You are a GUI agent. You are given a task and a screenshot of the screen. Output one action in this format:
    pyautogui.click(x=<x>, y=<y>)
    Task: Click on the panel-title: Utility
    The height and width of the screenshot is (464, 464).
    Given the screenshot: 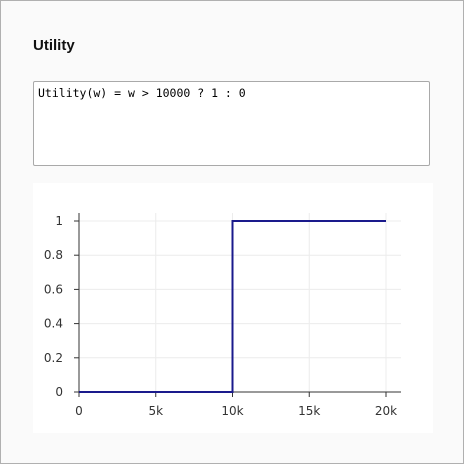 What is the action you would take?
    pyautogui.click(x=54, y=45)
    